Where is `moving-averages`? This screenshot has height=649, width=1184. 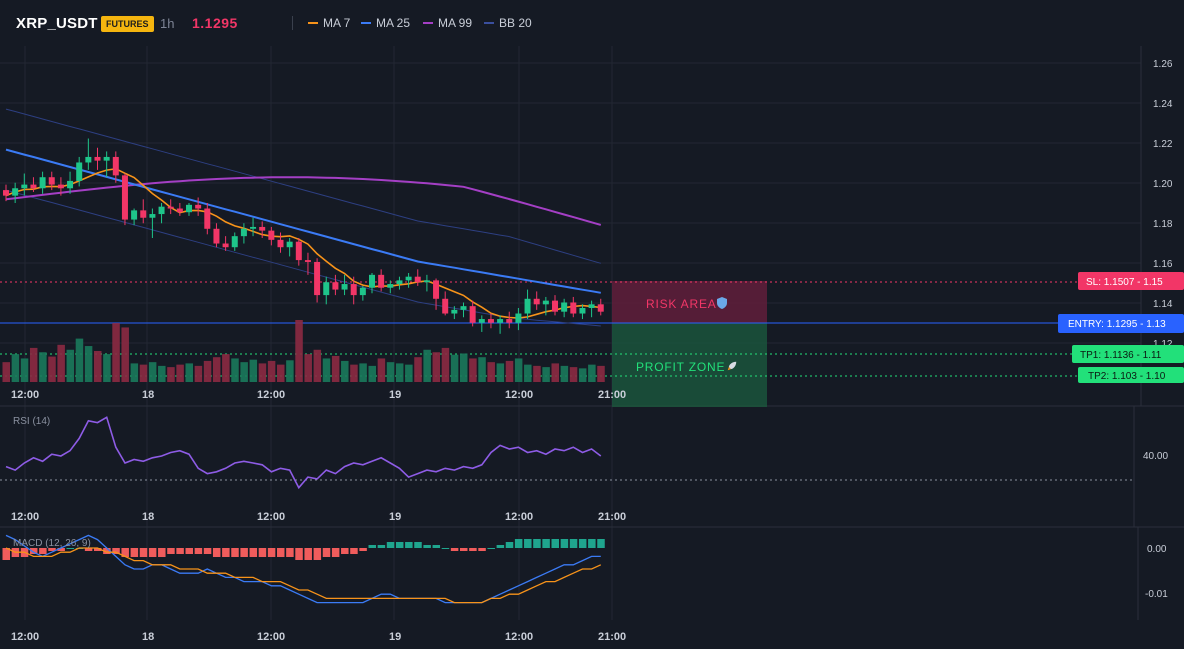 moving-averages is located at coordinates (303, 233).